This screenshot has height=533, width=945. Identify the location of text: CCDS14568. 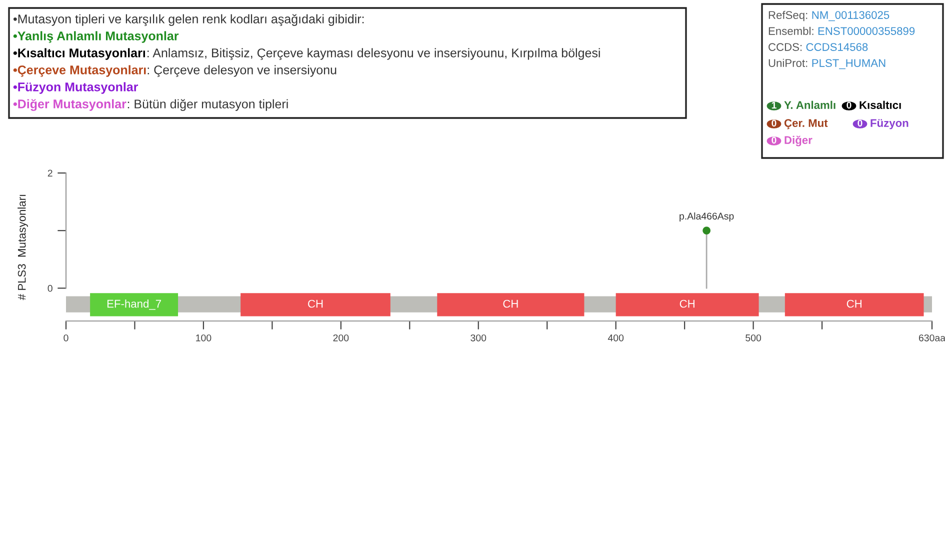
(837, 47).